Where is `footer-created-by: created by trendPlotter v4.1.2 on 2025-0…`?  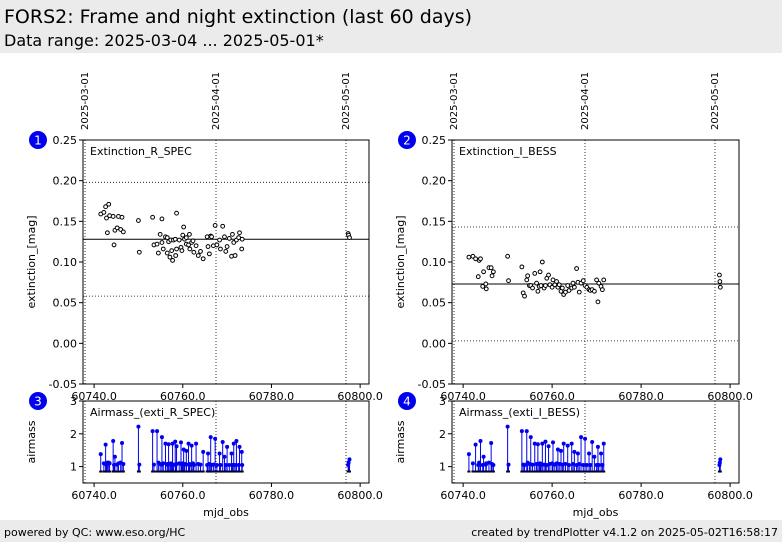
footer-created-by: created by trendPlotter v4.1.2 on 2025-0… is located at coordinates (624, 532).